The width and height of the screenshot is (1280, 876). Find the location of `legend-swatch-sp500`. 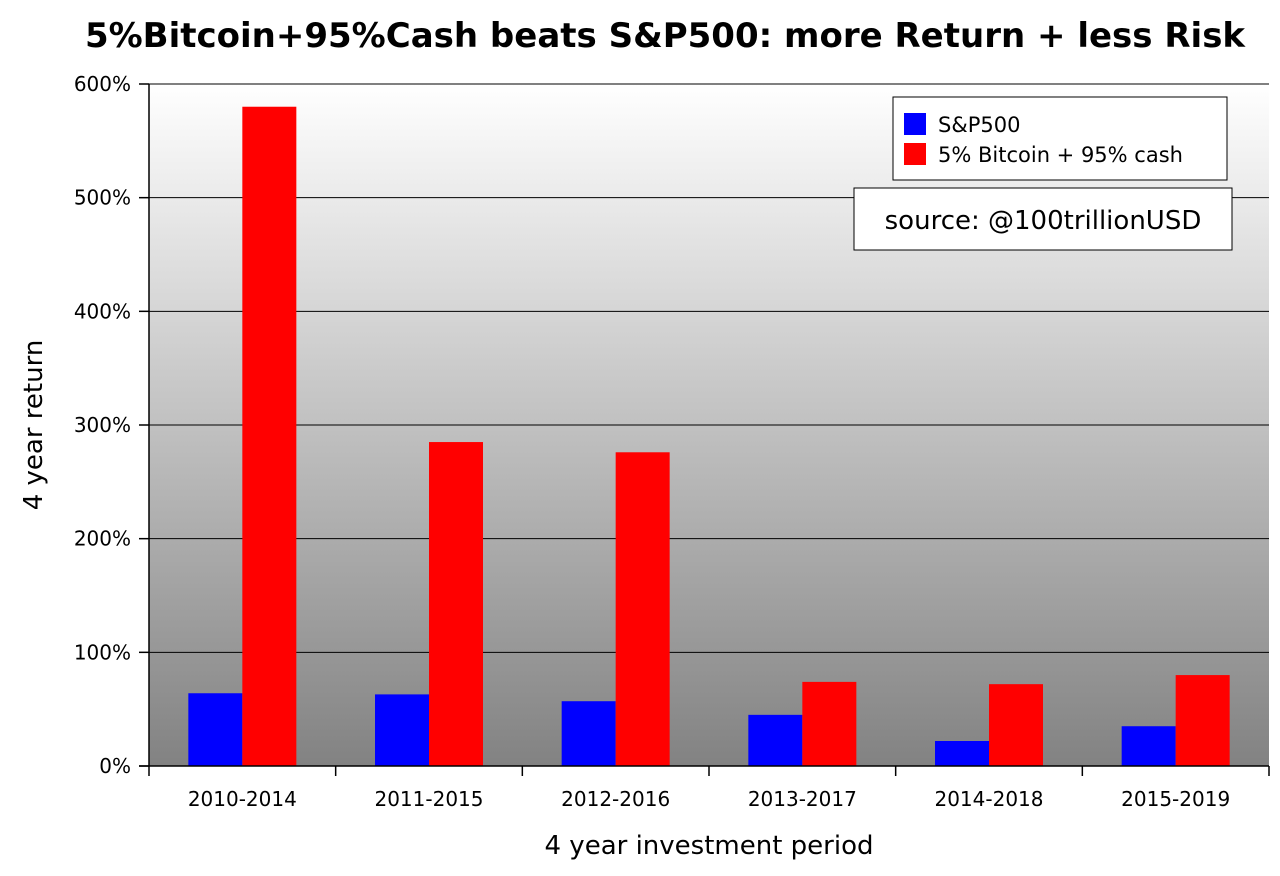

legend-swatch-sp500 is located at coordinates (915, 124).